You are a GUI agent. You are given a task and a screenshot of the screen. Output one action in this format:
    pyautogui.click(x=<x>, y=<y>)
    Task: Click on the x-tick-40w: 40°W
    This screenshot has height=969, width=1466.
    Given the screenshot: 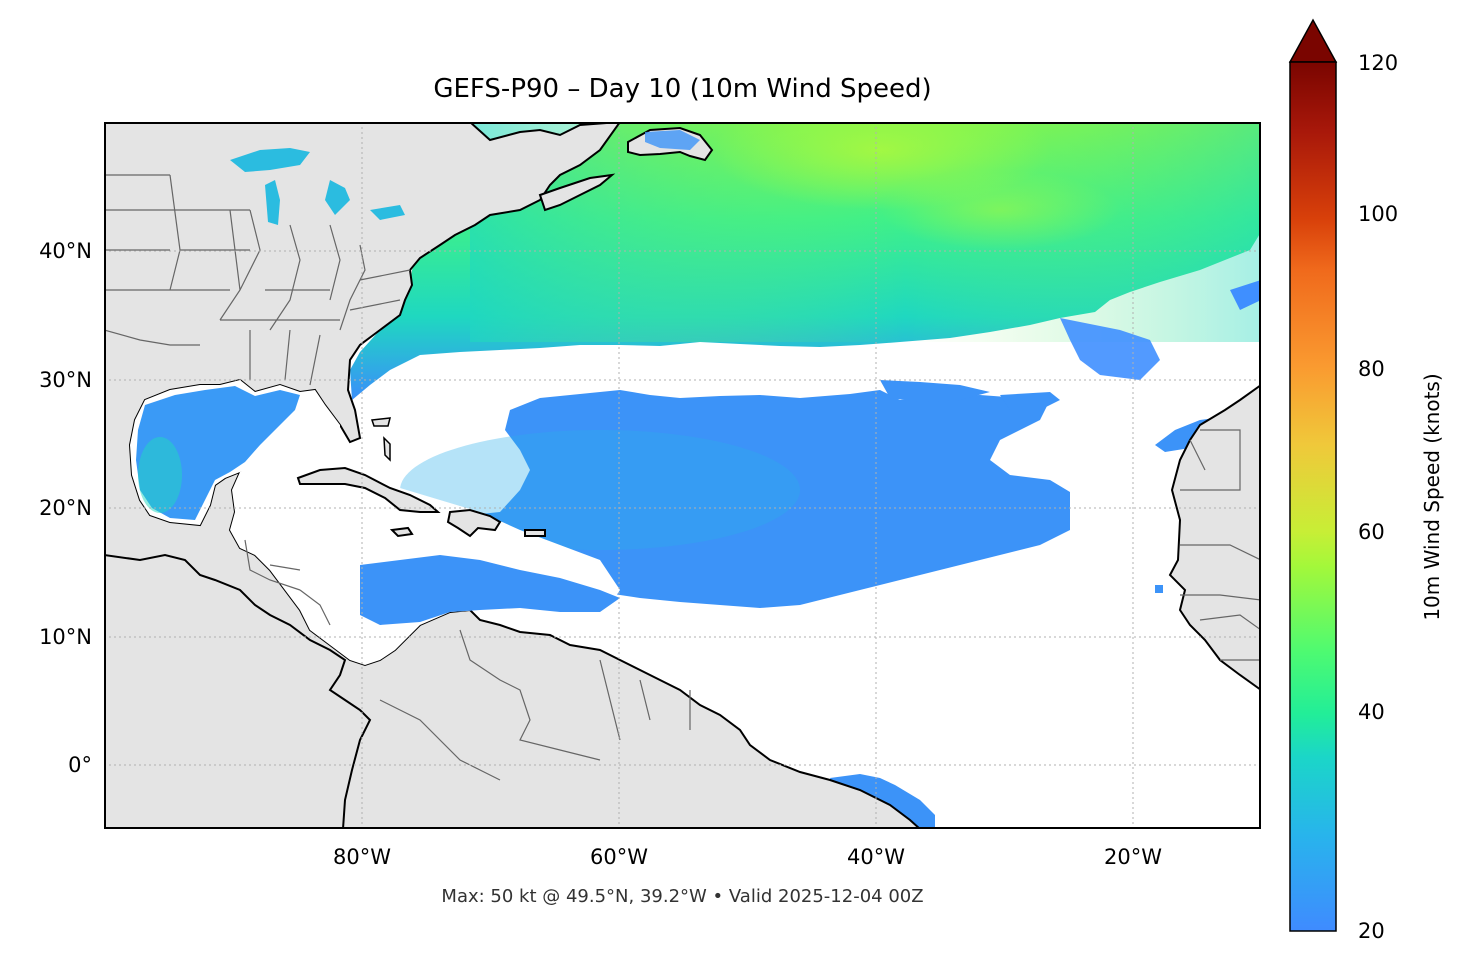 What is the action you would take?
    pyautogui.click(x=876, y=857)
    